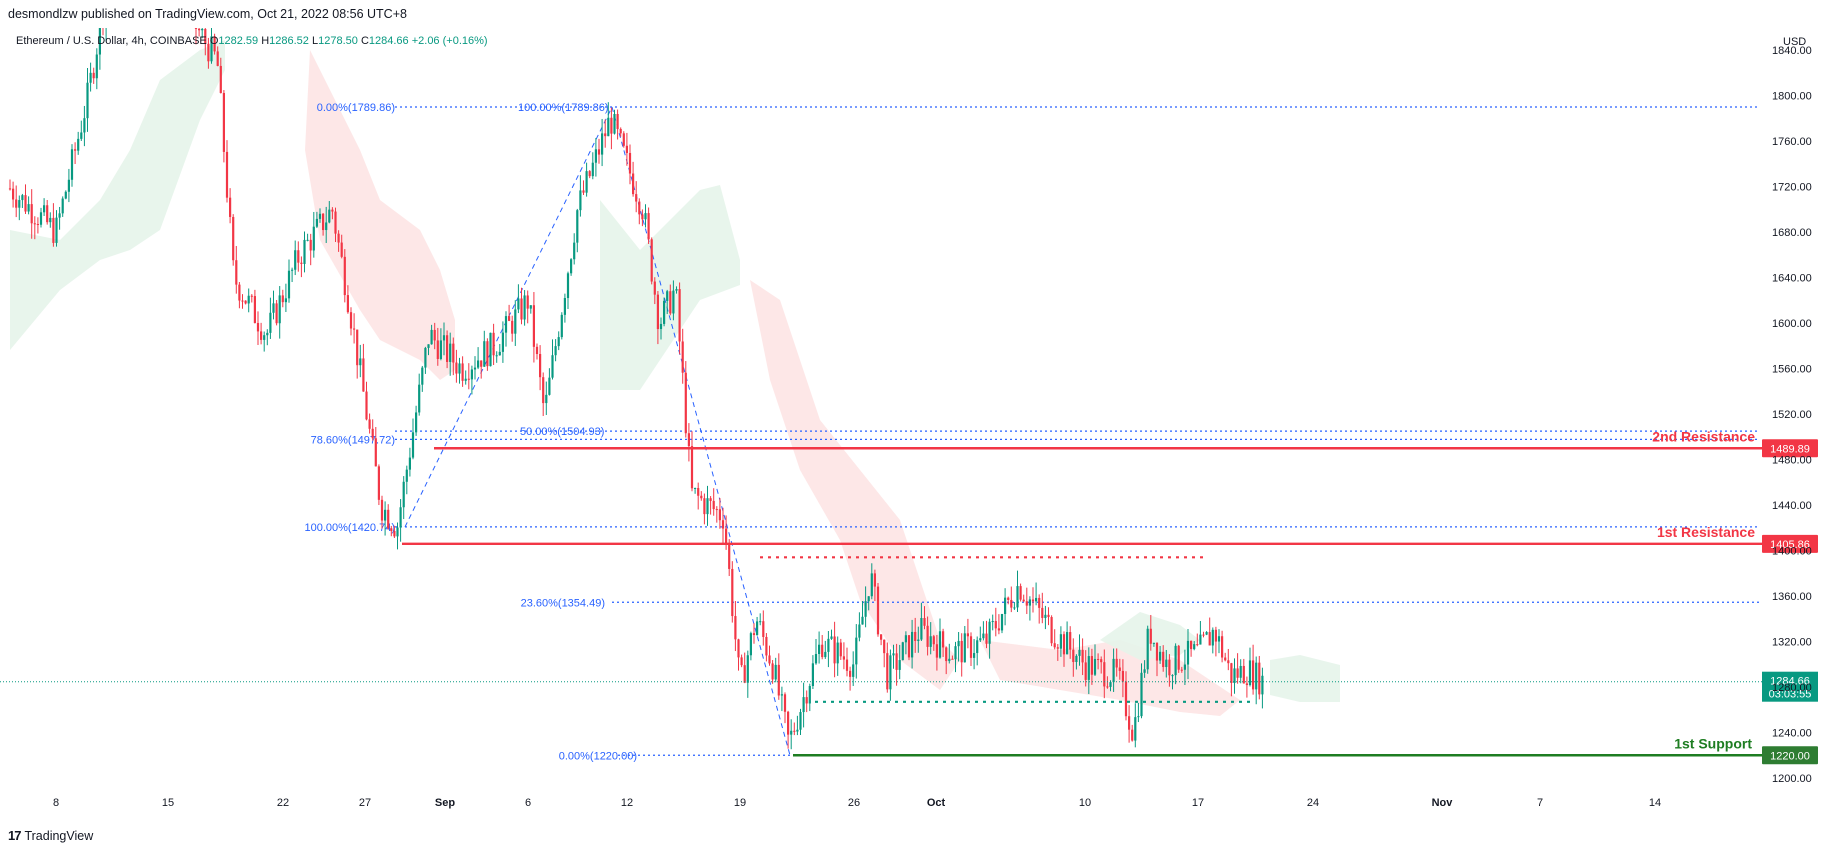  Describe the element at coordinates (936, 803) in the screenshot. I see `x-tick-label: Oct` at that location.